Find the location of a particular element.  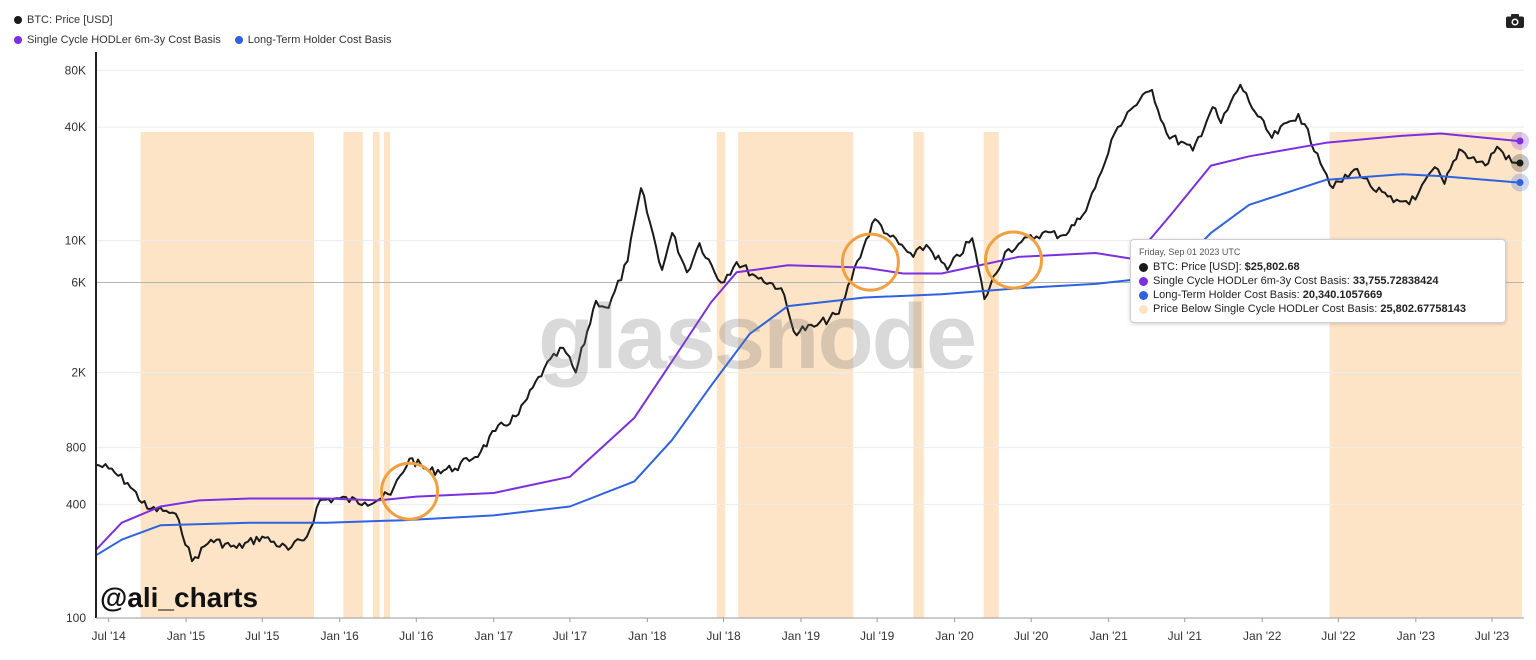

y-tick-label: 100 is located at coordinates (76, 618).